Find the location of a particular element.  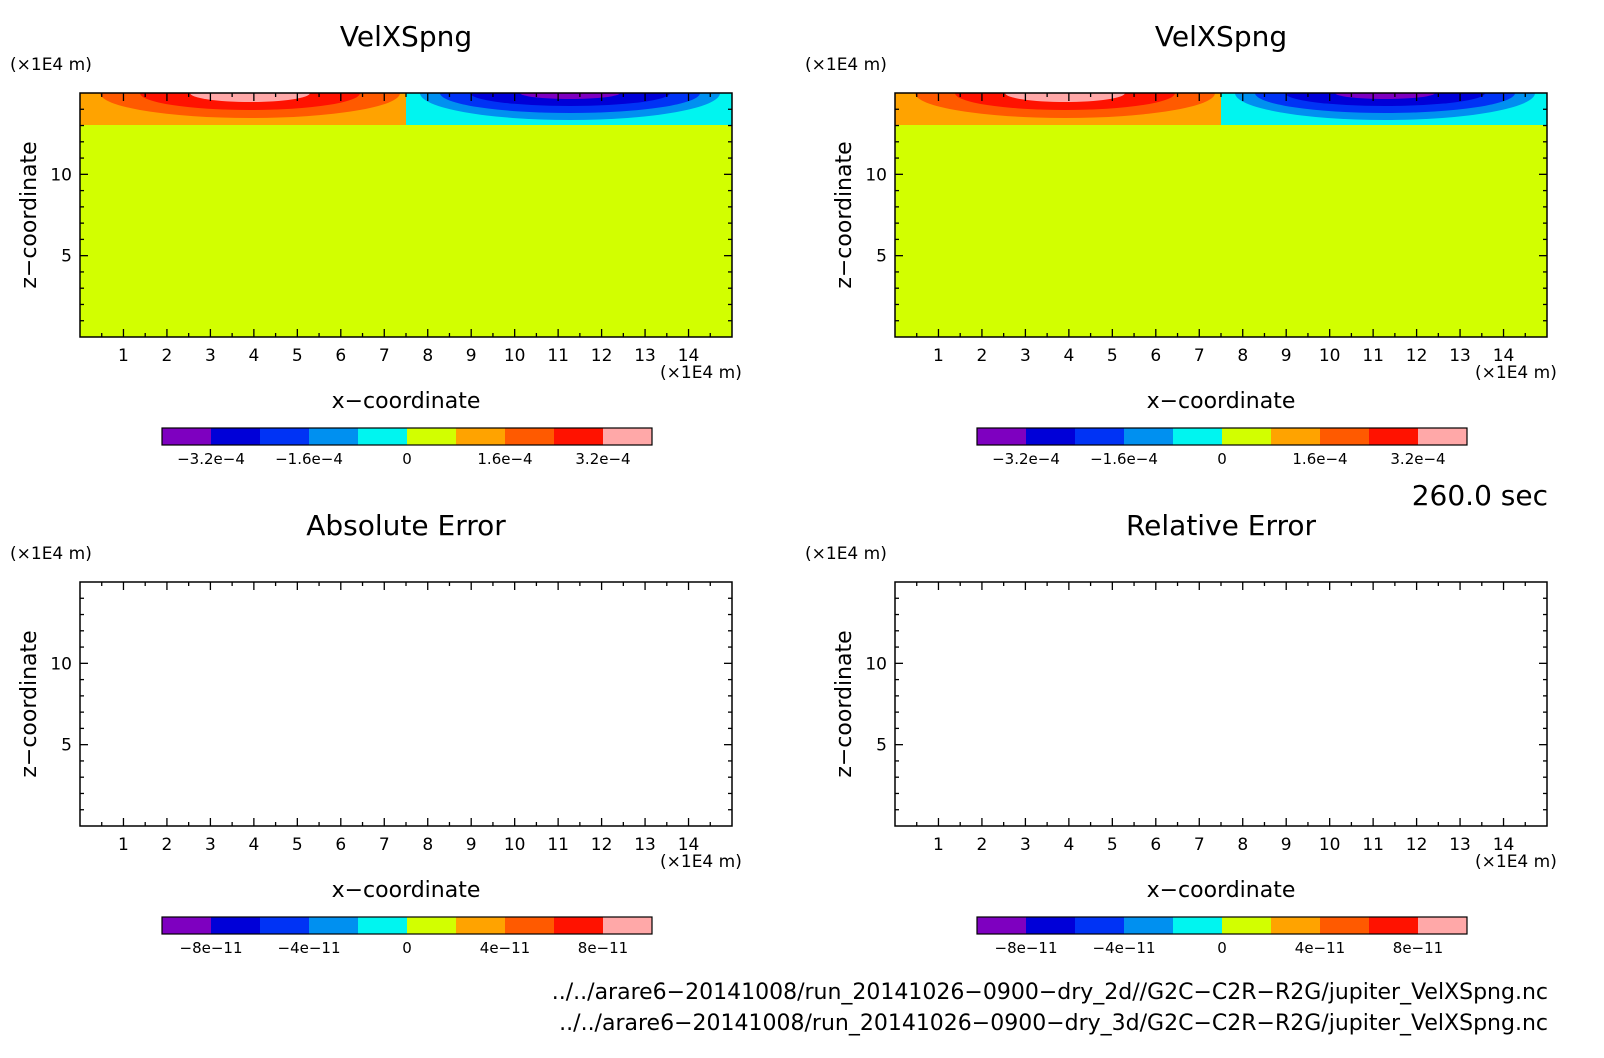

colorbar: −8e−11 −4e−11 0 4e−11 8e−11 is located at coordinates (1222, 936).